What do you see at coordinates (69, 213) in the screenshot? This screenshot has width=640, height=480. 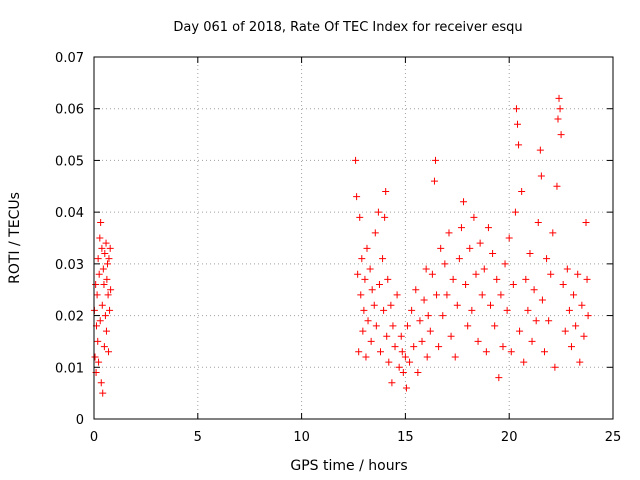 I see `y-tick-label: 0.04` at bounding box center [69, 213].